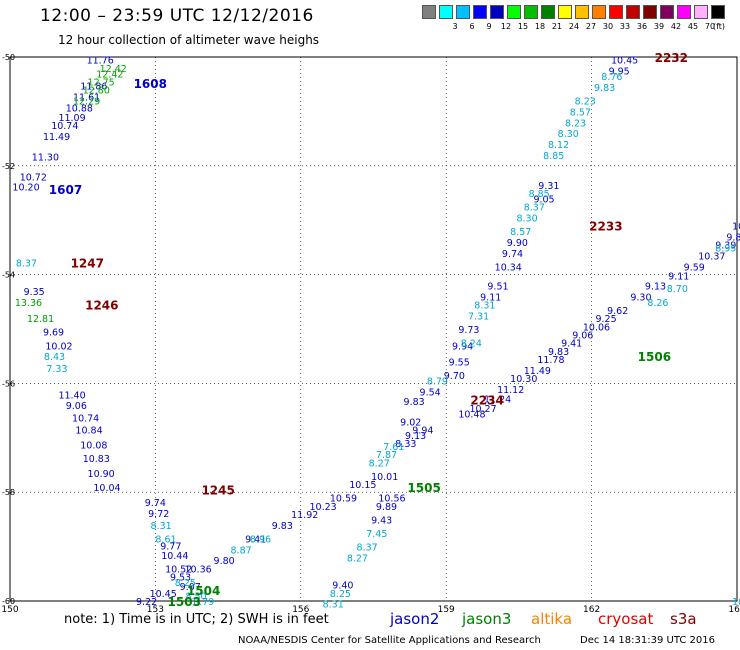 This screenshot has width=740, height=650. Describe the element at coordinates (343, 499) in the screenshot. I see `data-point-label: 10.59` at that location.